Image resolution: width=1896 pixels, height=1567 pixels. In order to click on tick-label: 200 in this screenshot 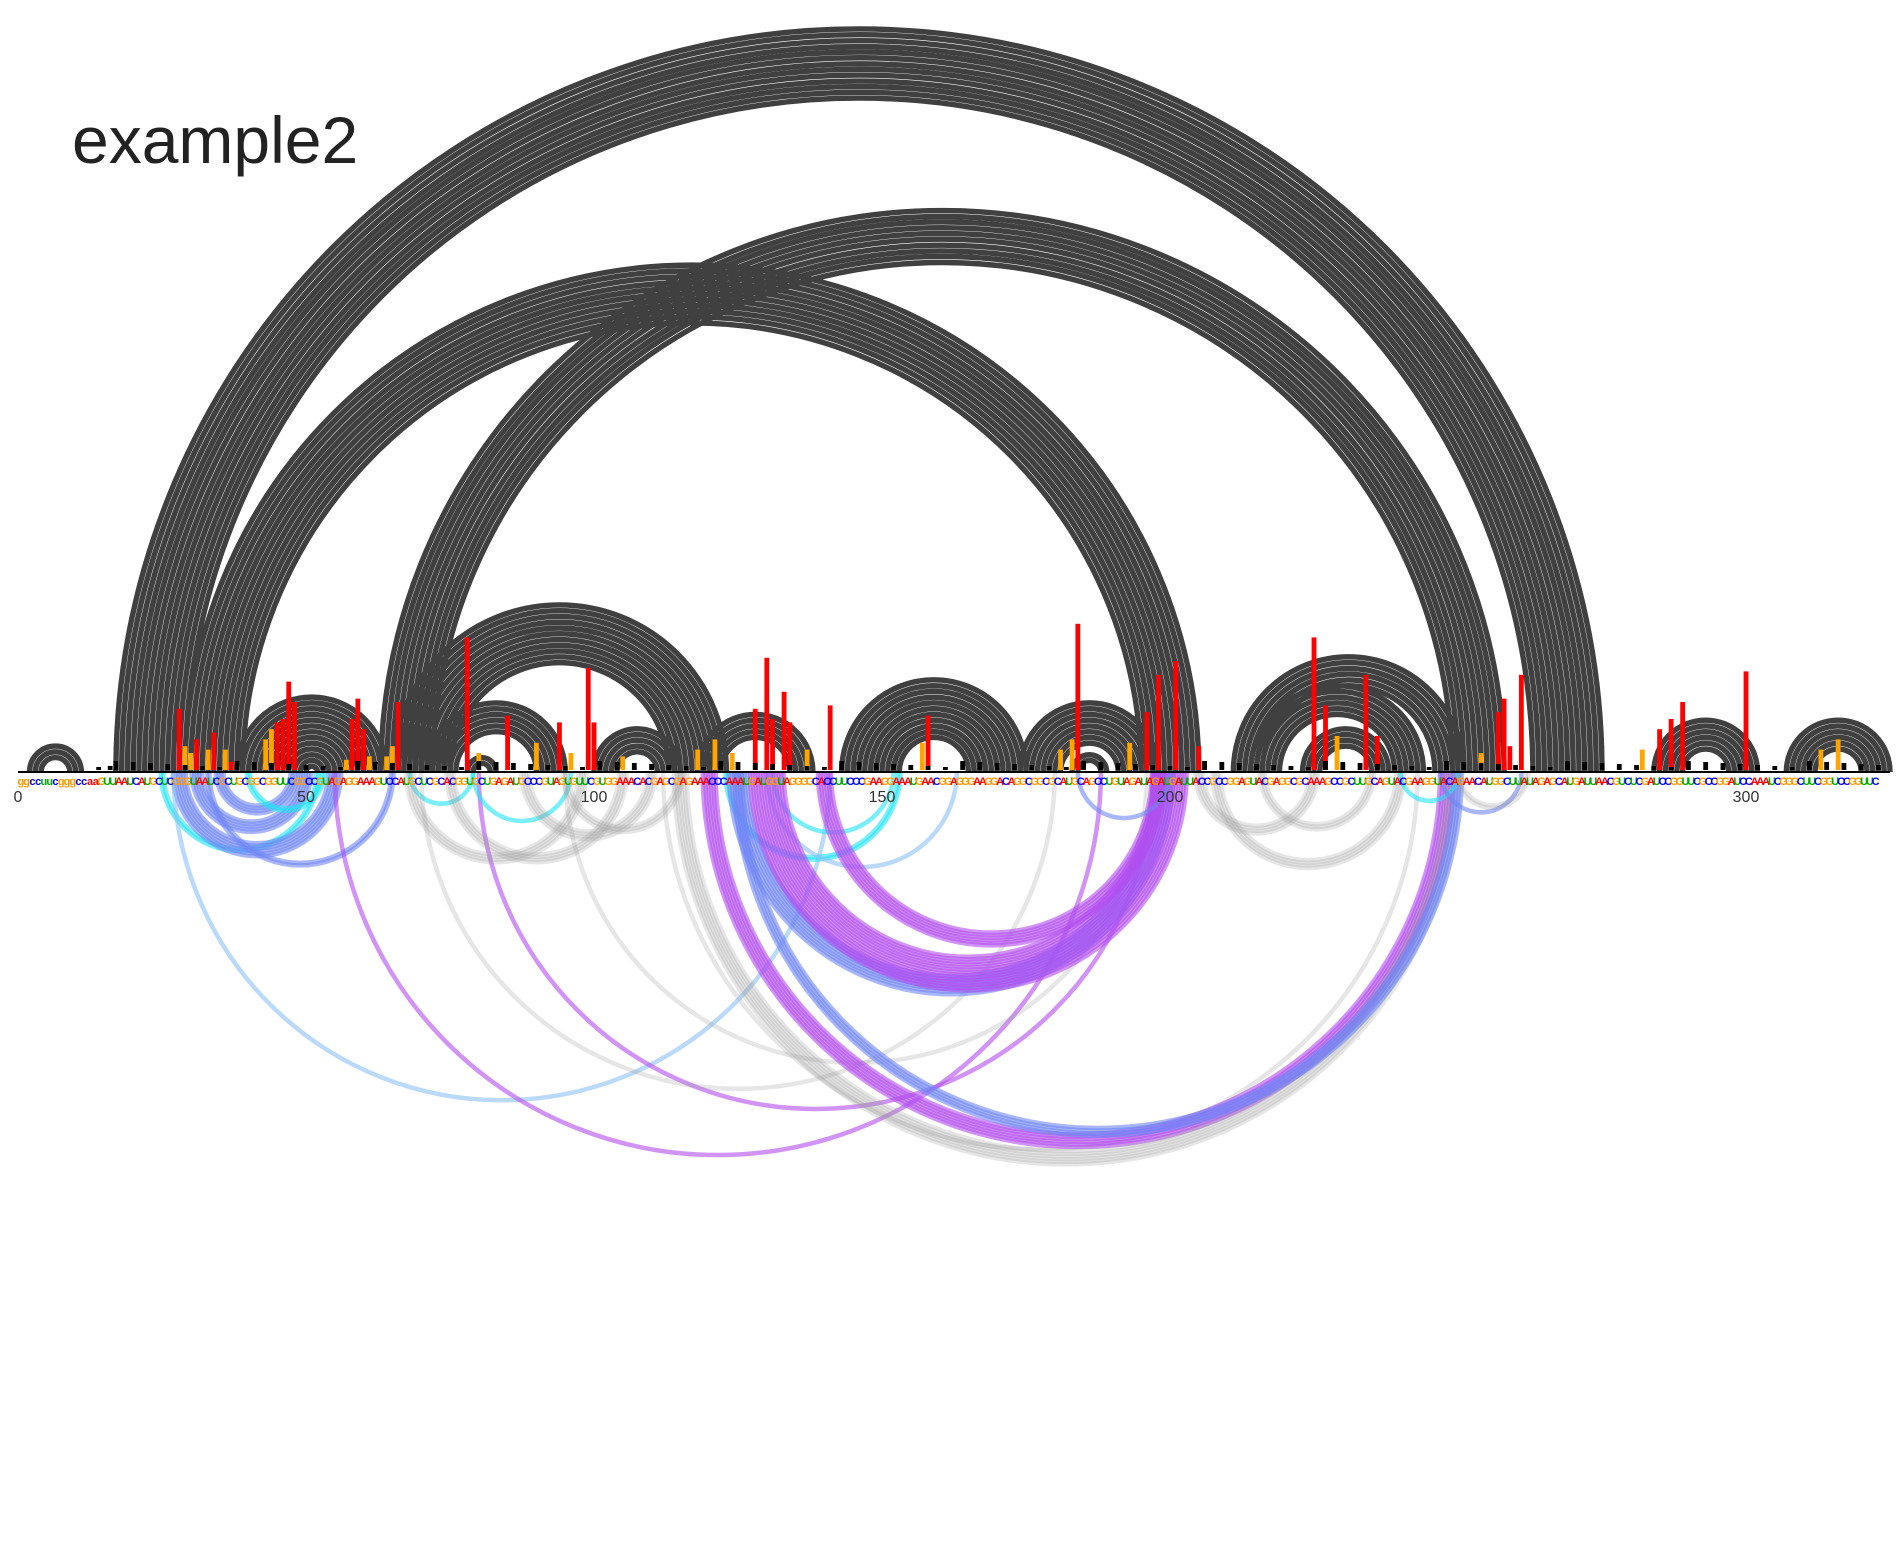, I will do `click(1170, 797)`.